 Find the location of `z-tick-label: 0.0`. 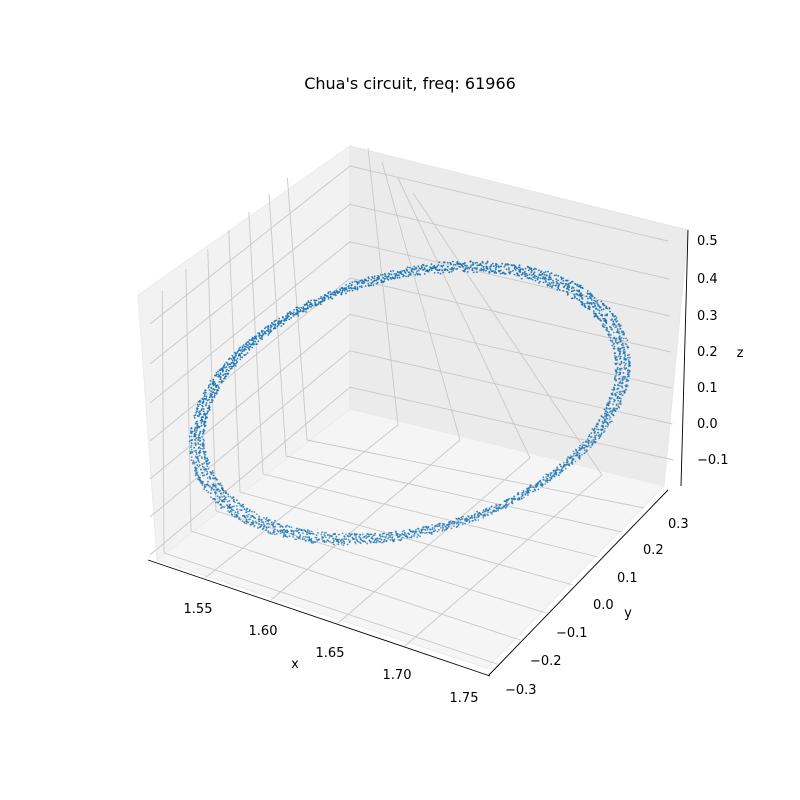

z-tick-label: 0.0 is located at coordinates (707, 424).